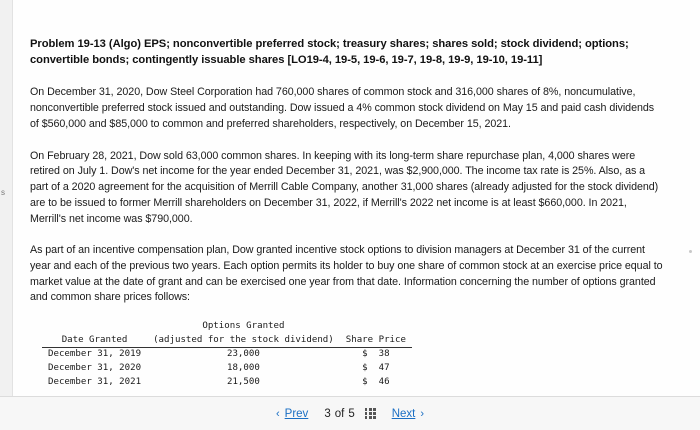  I want to click on cell-price: $ 46, so click(376, 381).